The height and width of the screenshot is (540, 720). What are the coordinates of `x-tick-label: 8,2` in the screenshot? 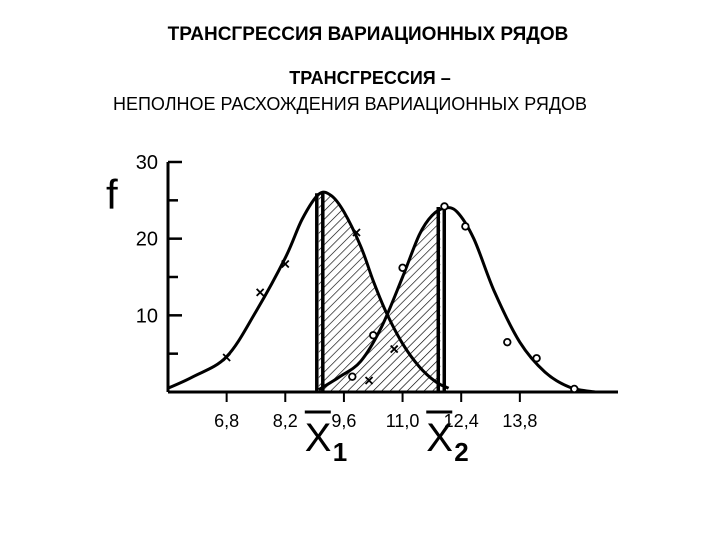 It's located at (285, 421).